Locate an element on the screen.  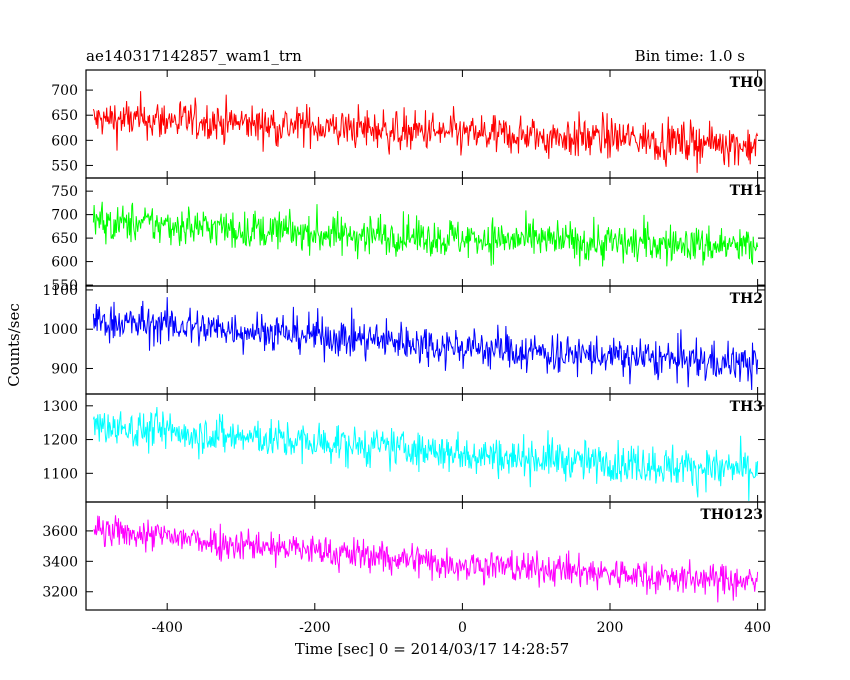
series-line-th3 is located at coordinates (425, 453).